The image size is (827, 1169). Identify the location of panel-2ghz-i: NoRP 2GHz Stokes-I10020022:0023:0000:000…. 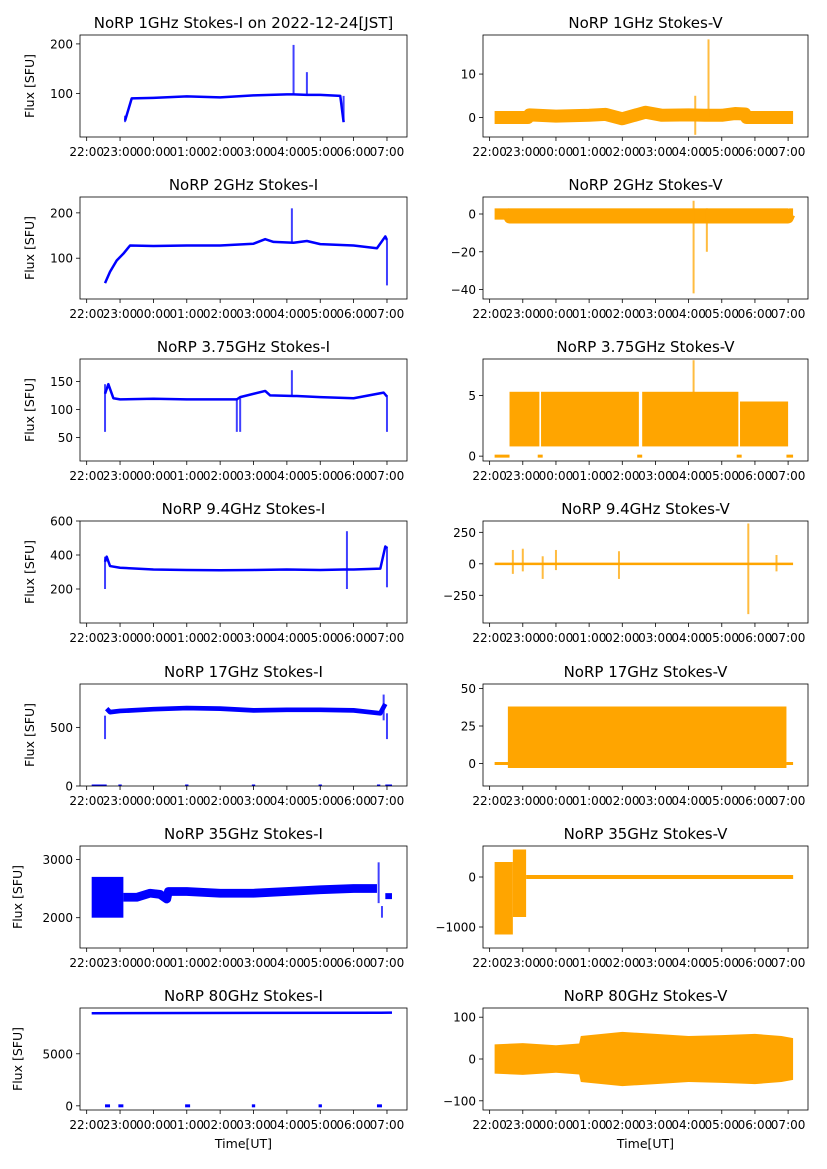
(215, 248).